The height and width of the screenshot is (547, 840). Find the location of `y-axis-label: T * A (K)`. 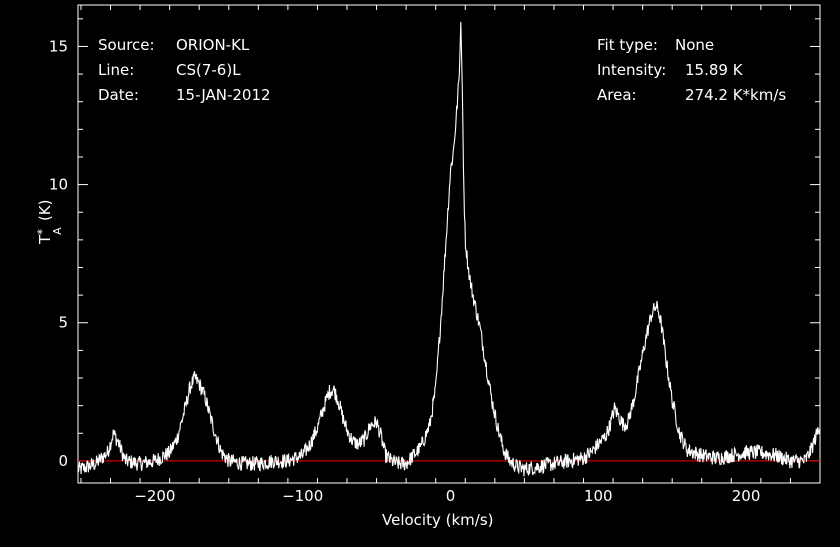

y-axis-label: T * A (K) is located at coordinates (49, 222).